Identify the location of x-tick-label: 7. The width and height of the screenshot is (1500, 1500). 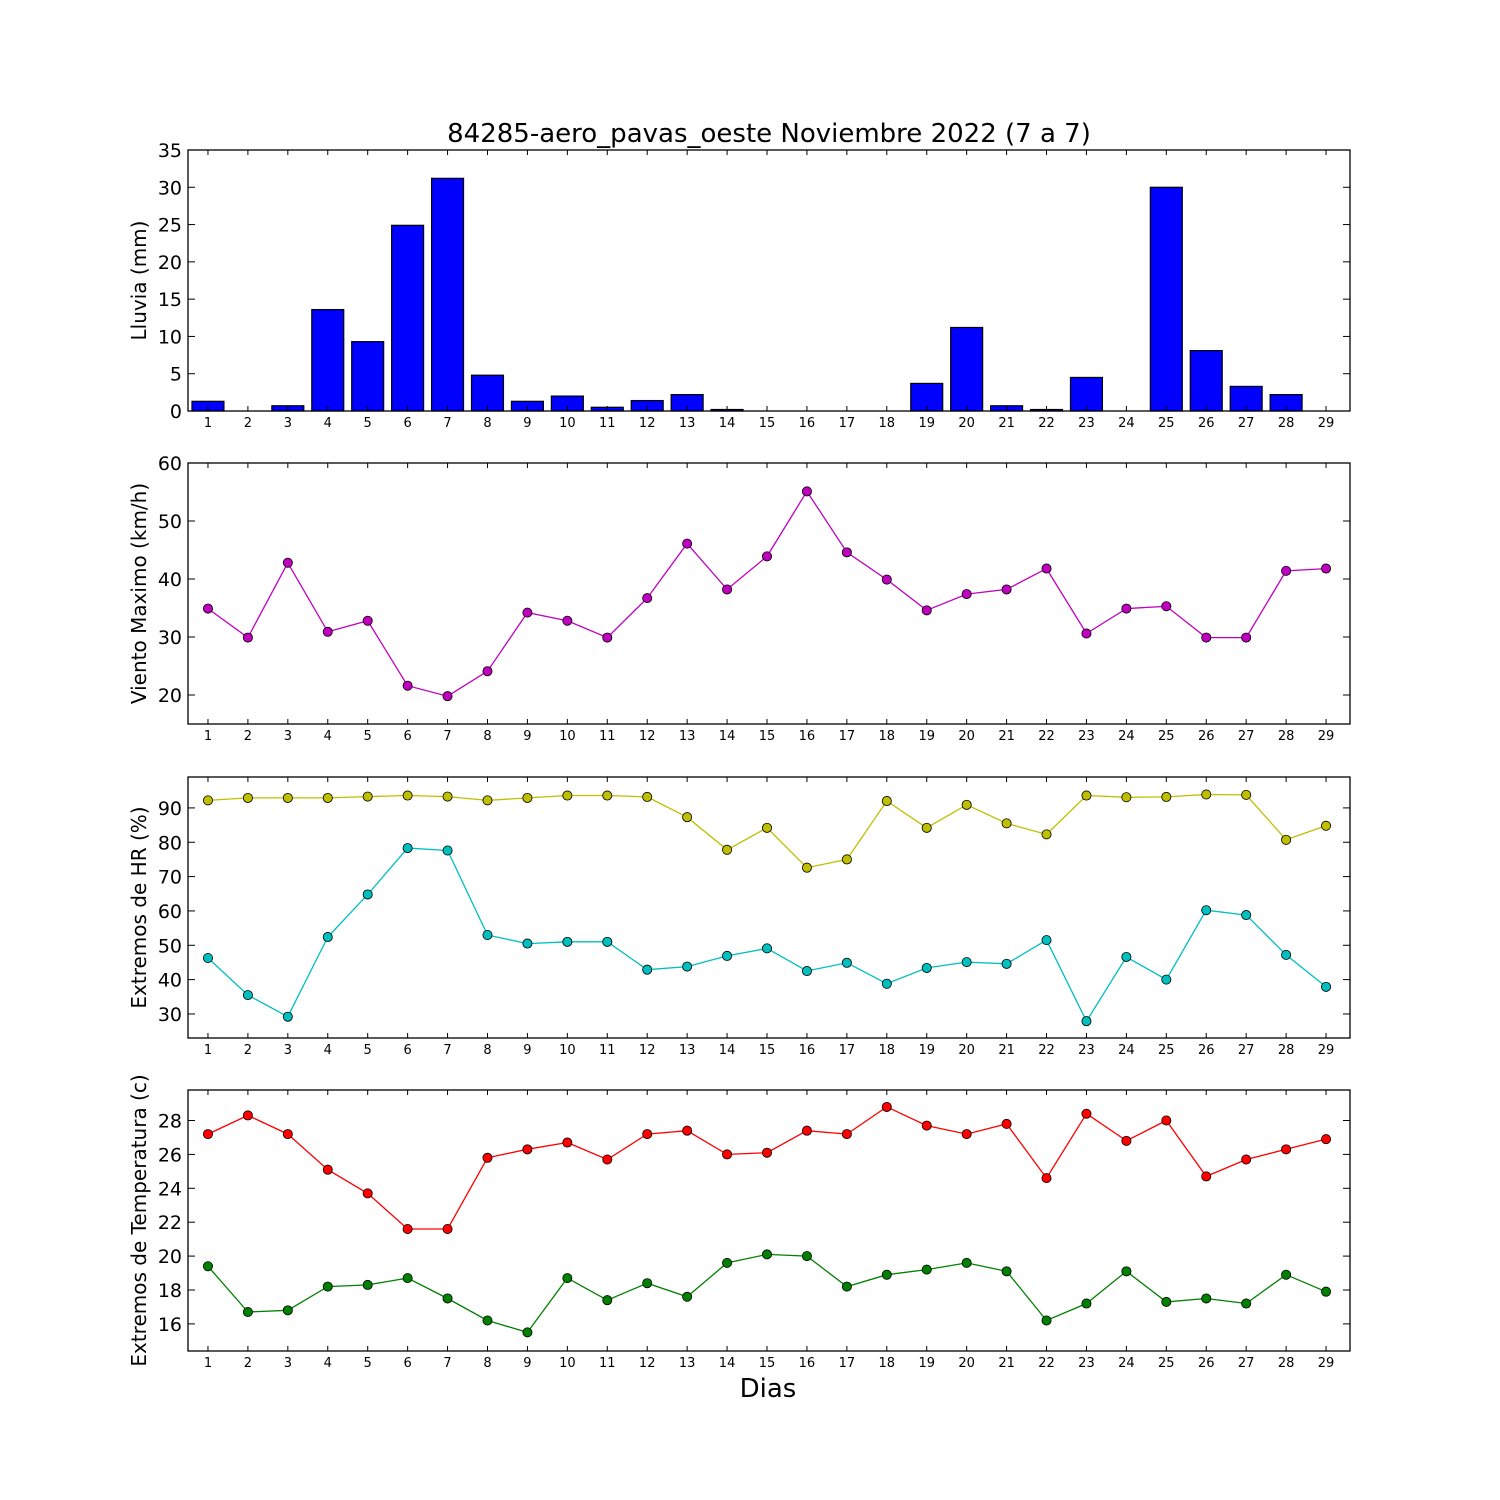
(447, 1363).